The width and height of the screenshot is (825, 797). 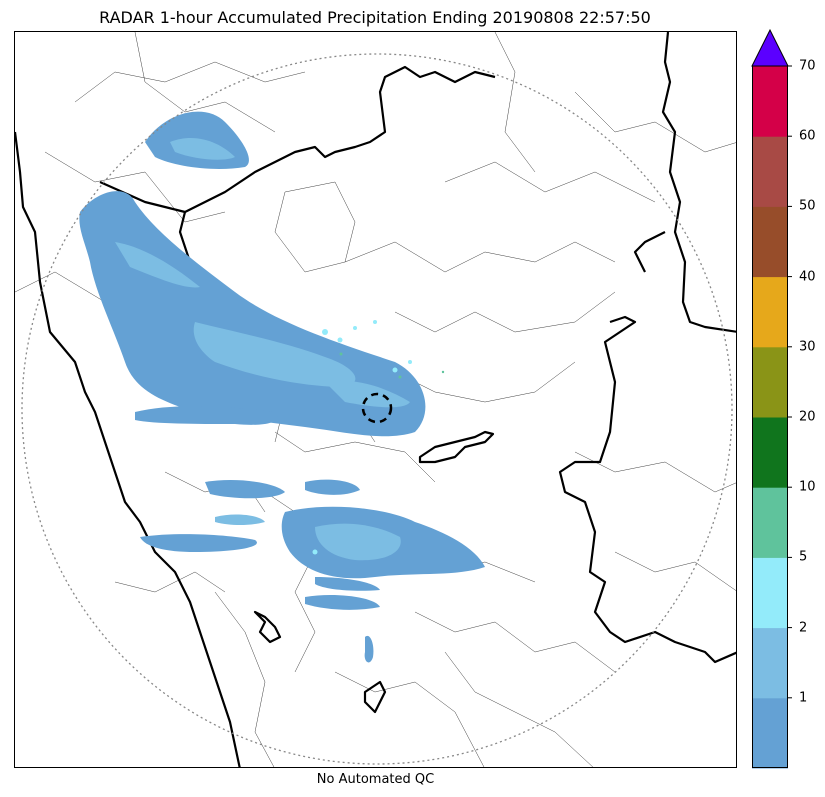 I want to click on colorbar-border, so click(x=770, y=416).